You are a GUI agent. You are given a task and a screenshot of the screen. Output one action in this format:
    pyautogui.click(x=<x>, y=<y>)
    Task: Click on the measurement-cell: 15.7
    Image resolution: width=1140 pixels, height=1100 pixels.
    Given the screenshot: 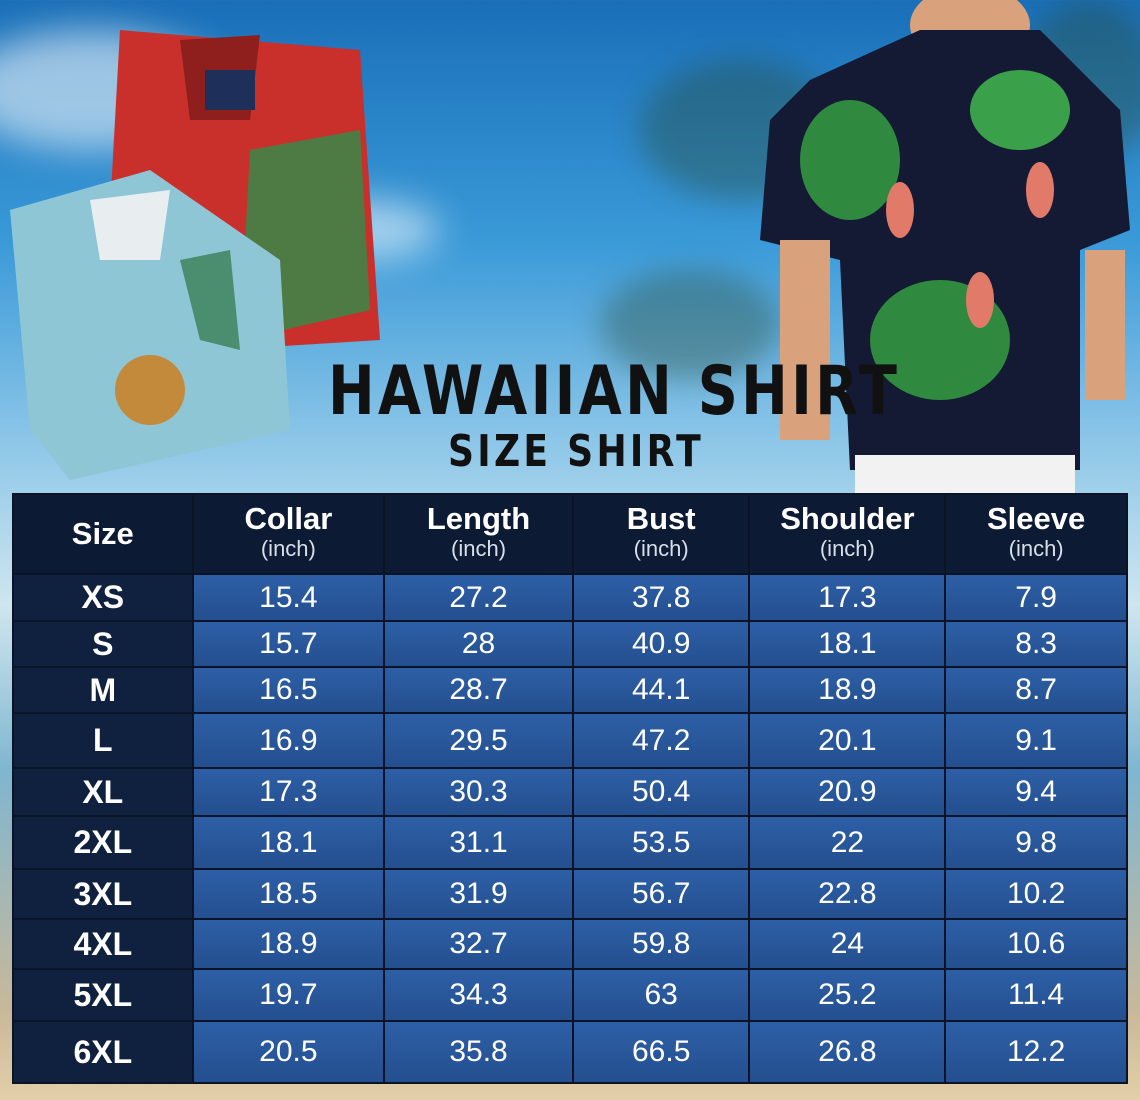 What is the action you would take?
    pyautogui.click(x=288, y=644)
    